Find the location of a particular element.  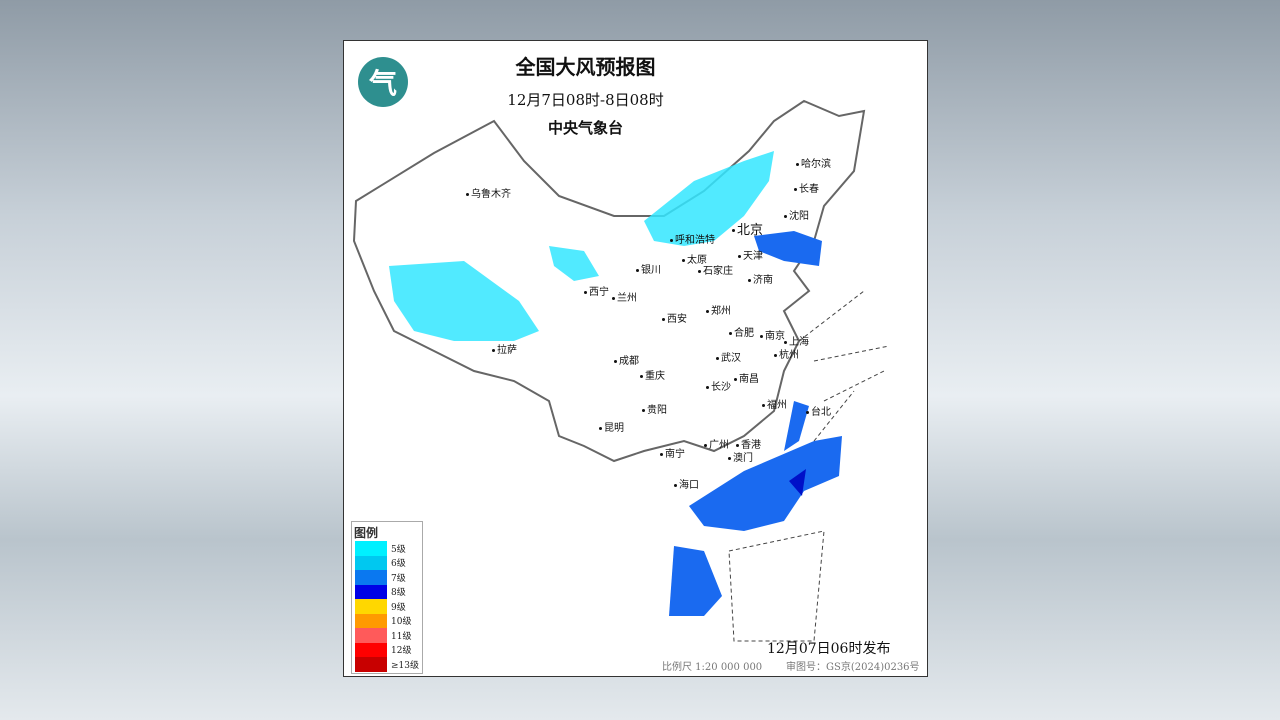

legend-item: 5级 is located at coordinates (387, 548).